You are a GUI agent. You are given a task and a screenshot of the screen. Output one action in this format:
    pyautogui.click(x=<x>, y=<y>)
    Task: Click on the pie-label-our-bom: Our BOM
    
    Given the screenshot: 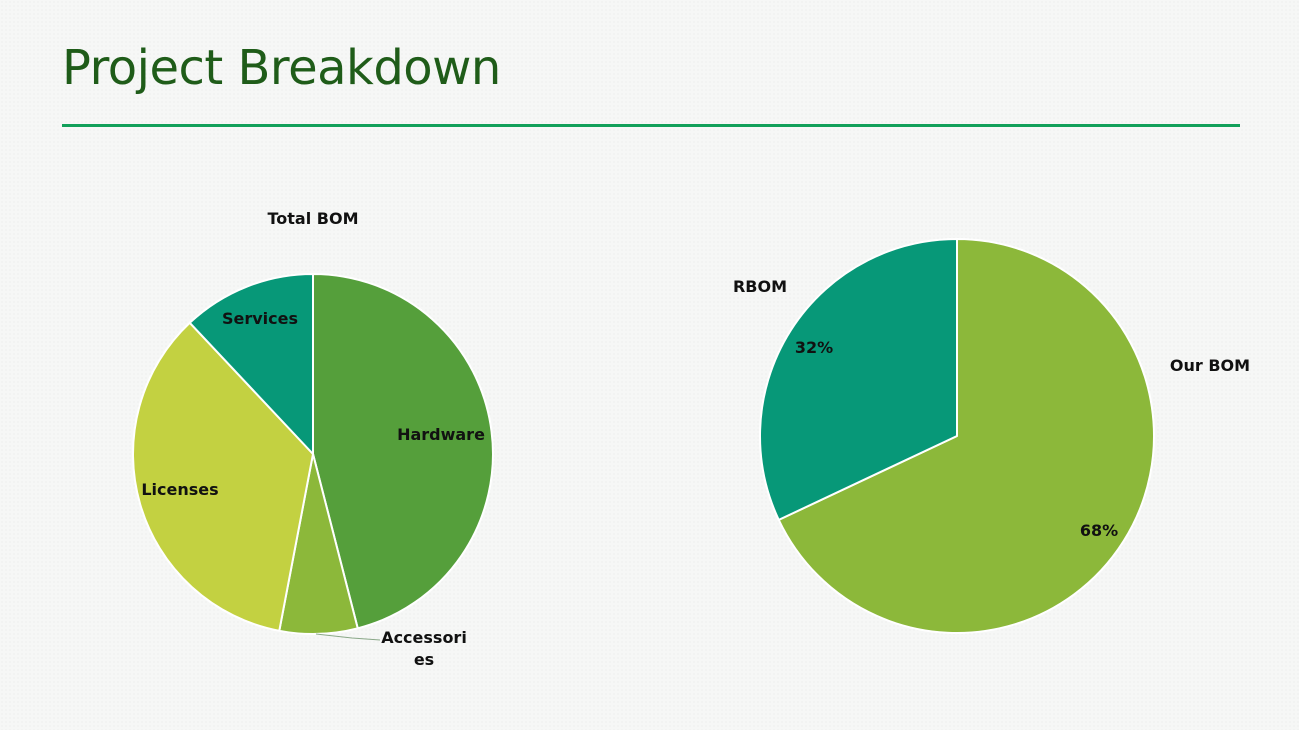 What is the action you would take?
    pyautogui.click(x=1210, y=365)
    